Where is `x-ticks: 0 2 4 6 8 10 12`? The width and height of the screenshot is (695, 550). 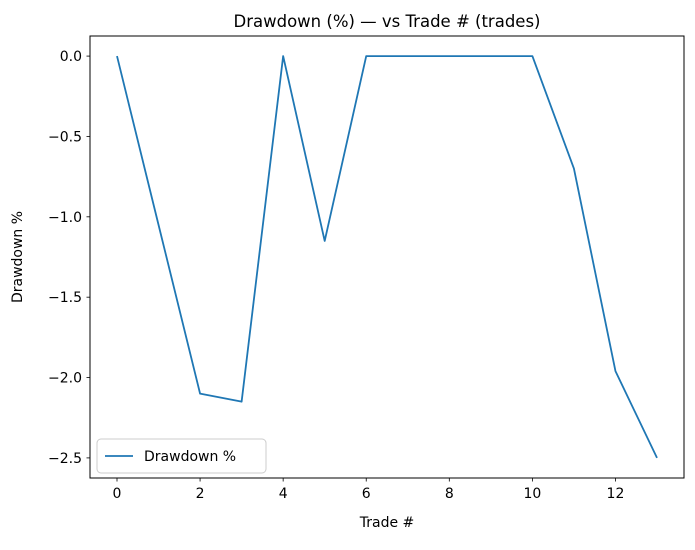 x-ticks: 0 2 4 6 8 10 12 is located at coordinates (369, 490).